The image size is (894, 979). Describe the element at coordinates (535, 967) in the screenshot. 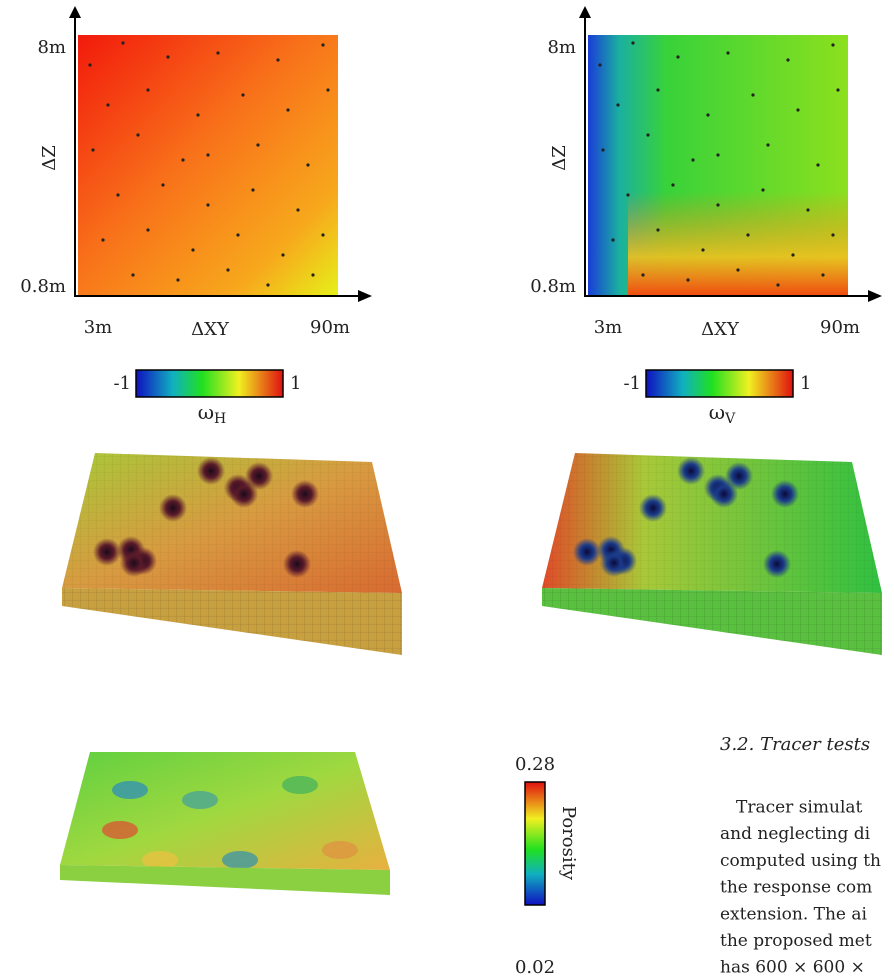

I see `porosity-min: 0.02` at that location.